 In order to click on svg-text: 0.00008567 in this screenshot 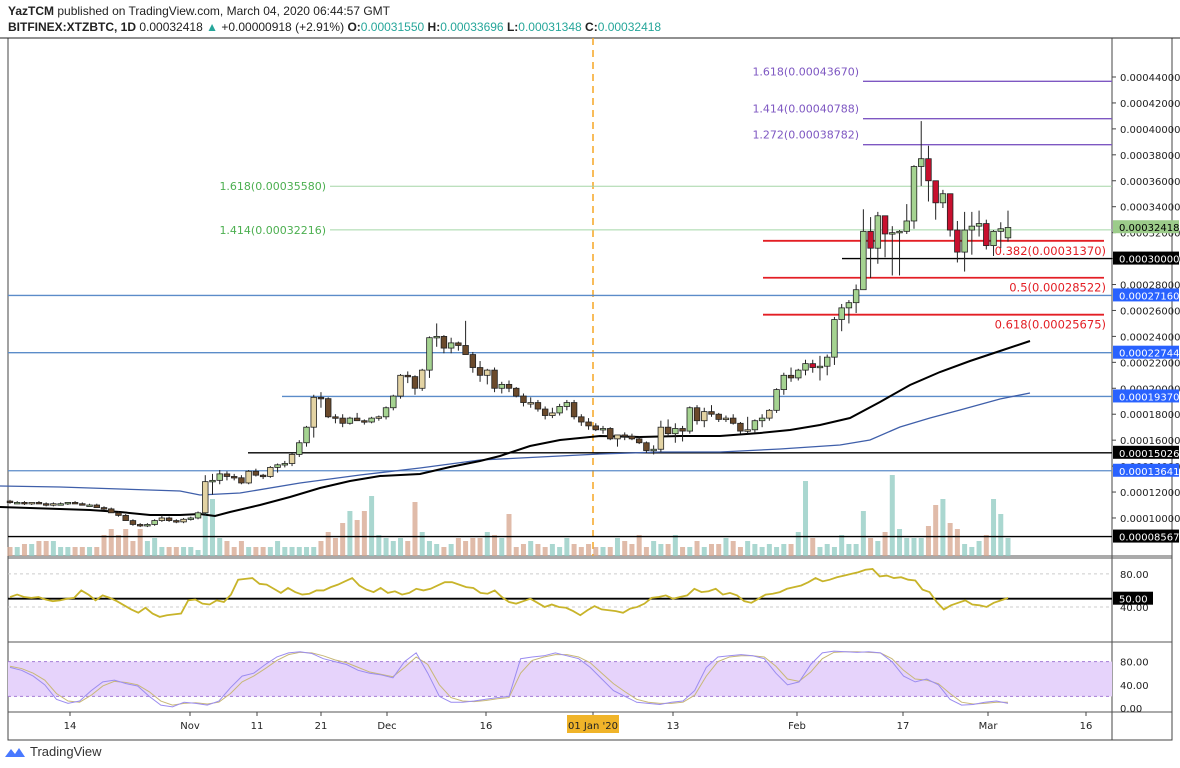, I will do `click(1149, 538)`.